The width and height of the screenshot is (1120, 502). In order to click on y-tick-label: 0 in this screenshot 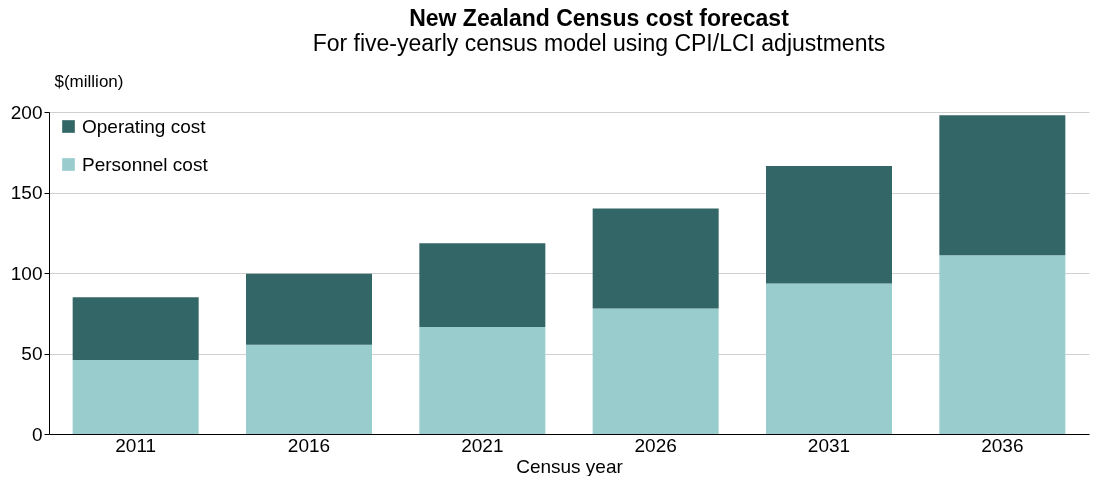, I will do `click(37, 434)`.